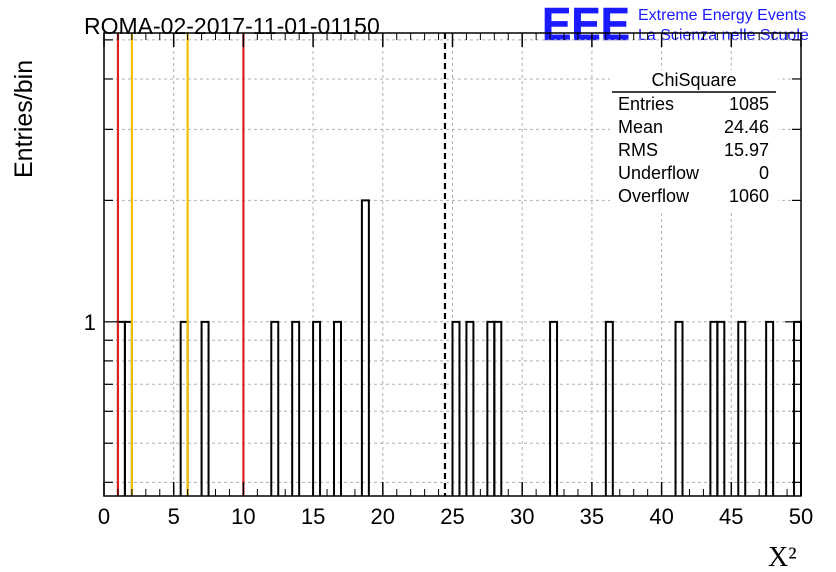 This screenshot has height=572, width=836. What do you see at coordinates (654, 196) in the screenshot?
I see `stats-row-label: Overflow` at bounding box center [654, 196].